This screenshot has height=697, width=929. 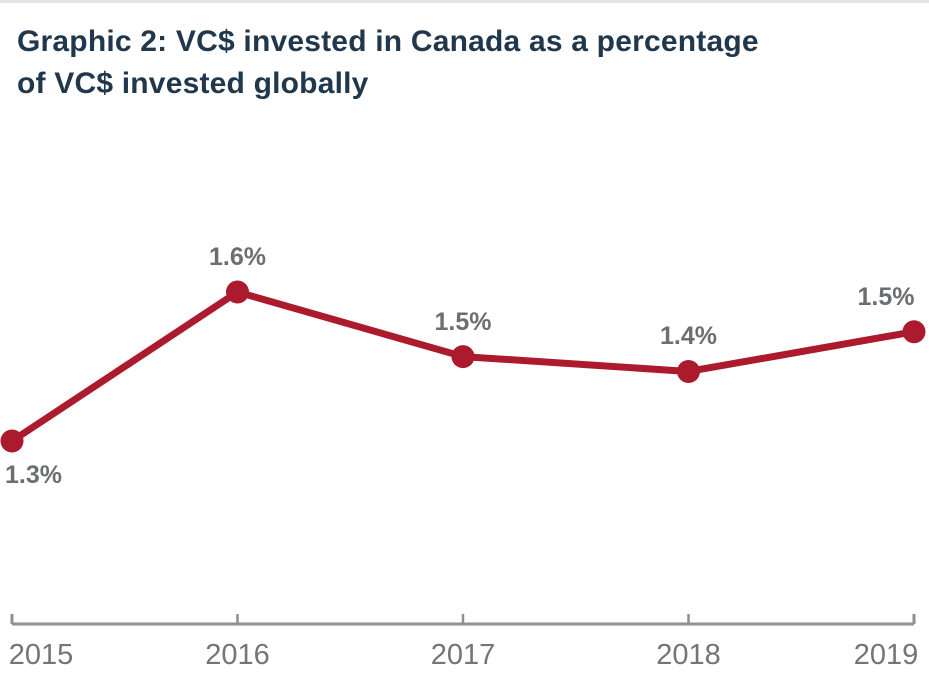 I want to click on data-point-2017, so click(x=463, y=357).